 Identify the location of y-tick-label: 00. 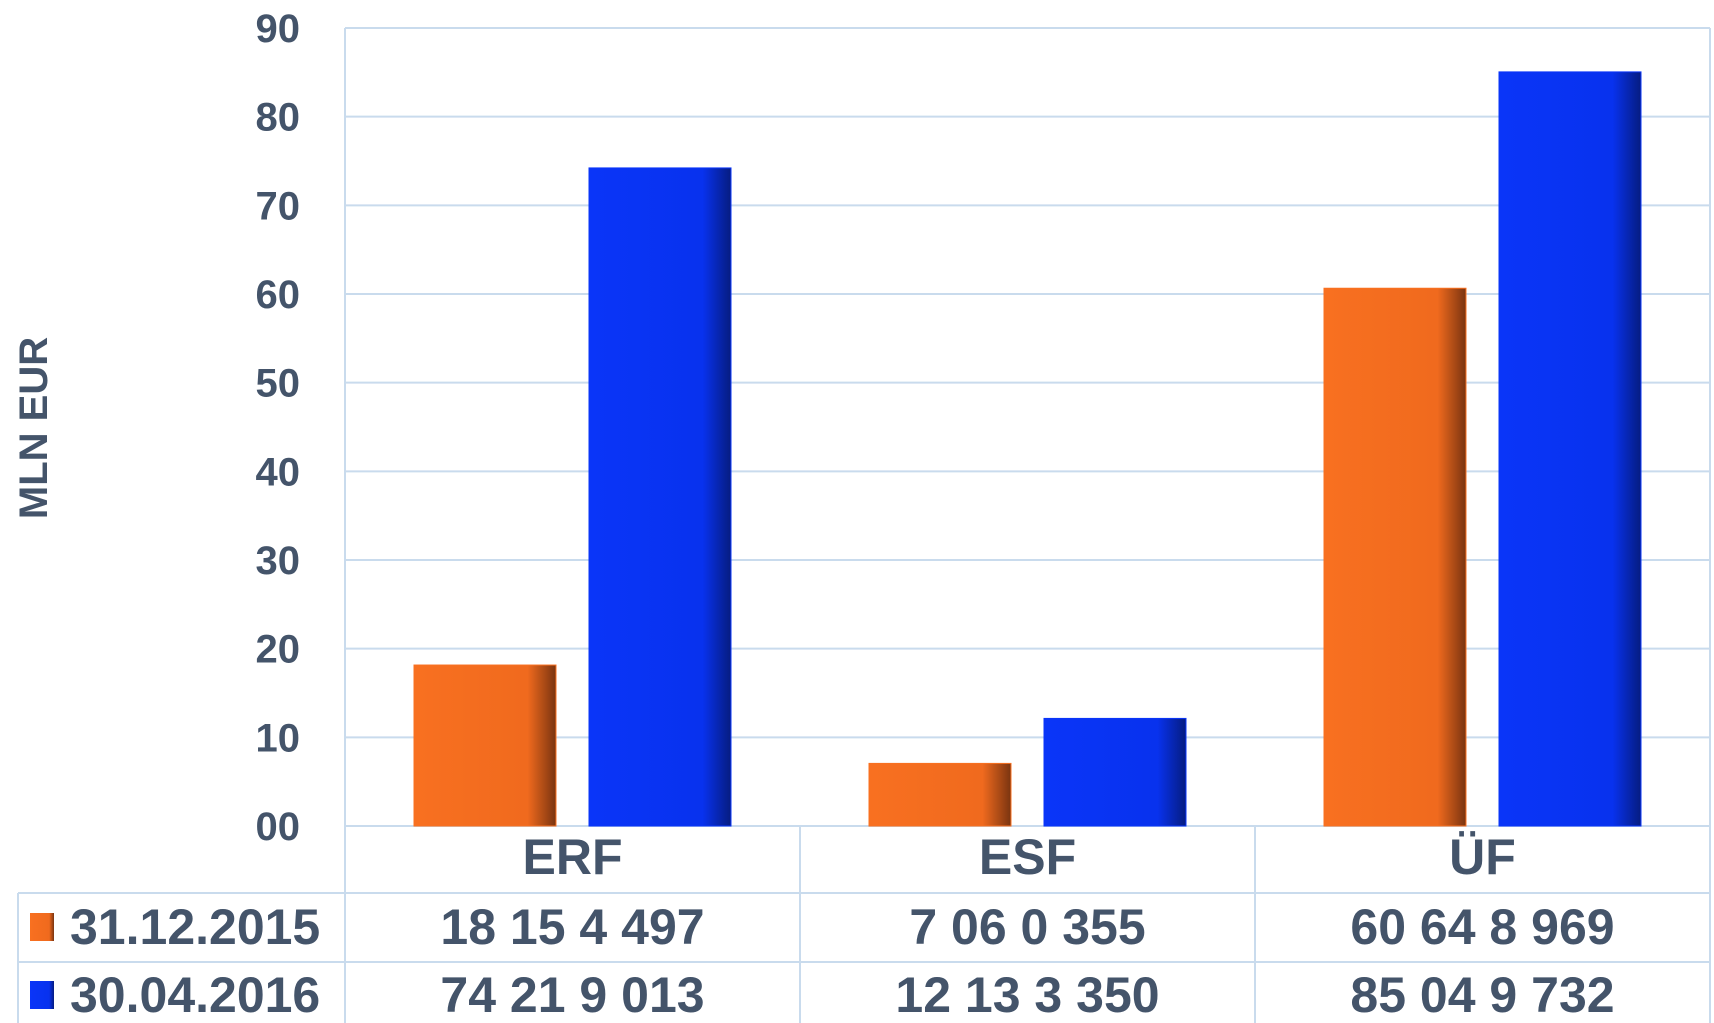
(278, 827).